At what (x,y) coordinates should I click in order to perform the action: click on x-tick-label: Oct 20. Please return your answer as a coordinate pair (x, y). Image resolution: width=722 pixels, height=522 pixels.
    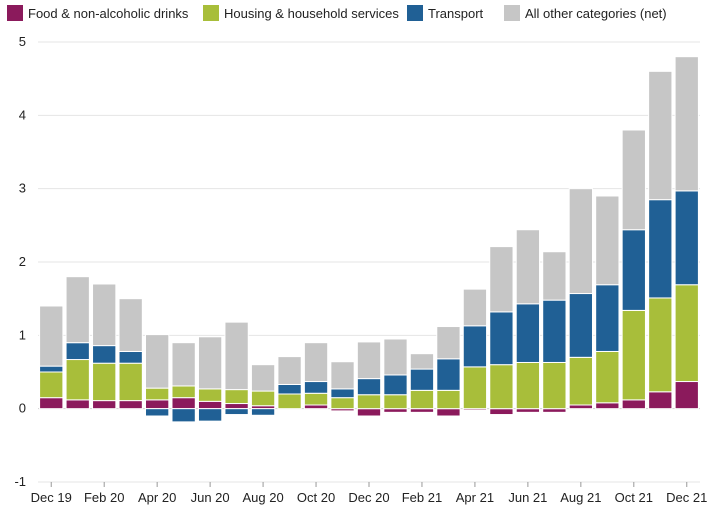
    Looking at the image, I should click on (316, 497).